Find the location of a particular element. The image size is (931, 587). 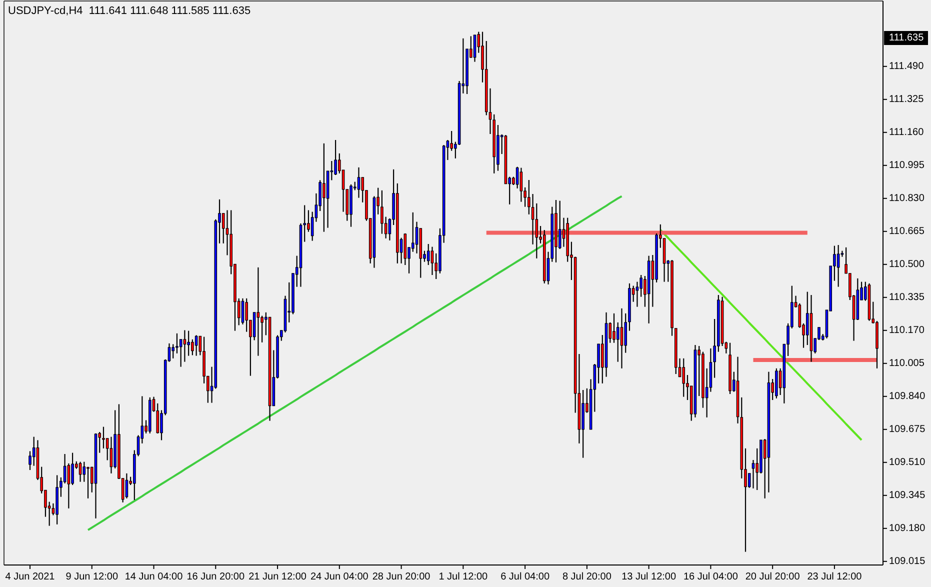

y-tick-label: 110.665 is located at coordinates (907, 231).